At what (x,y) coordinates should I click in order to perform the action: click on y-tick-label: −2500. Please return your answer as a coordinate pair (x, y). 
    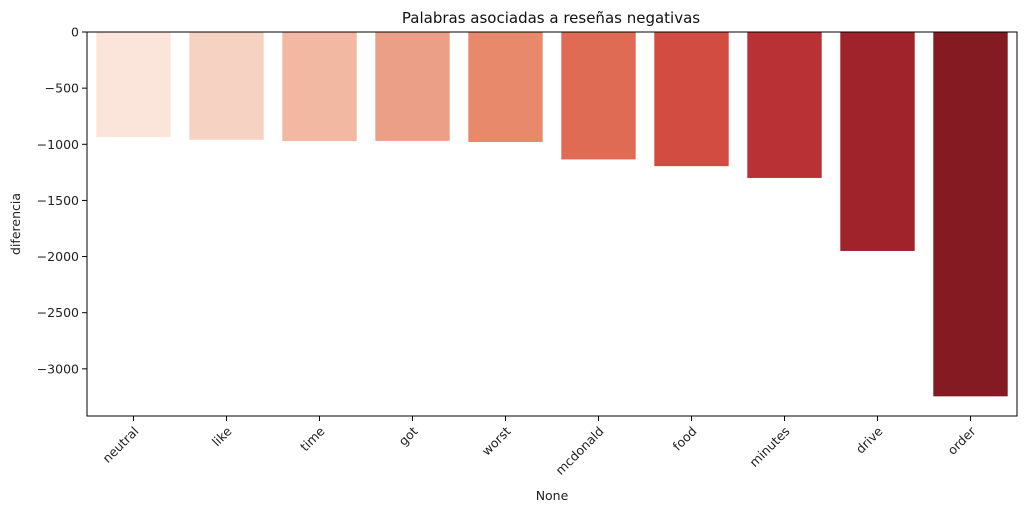
    Looking at the image, I should click on (58, 312).